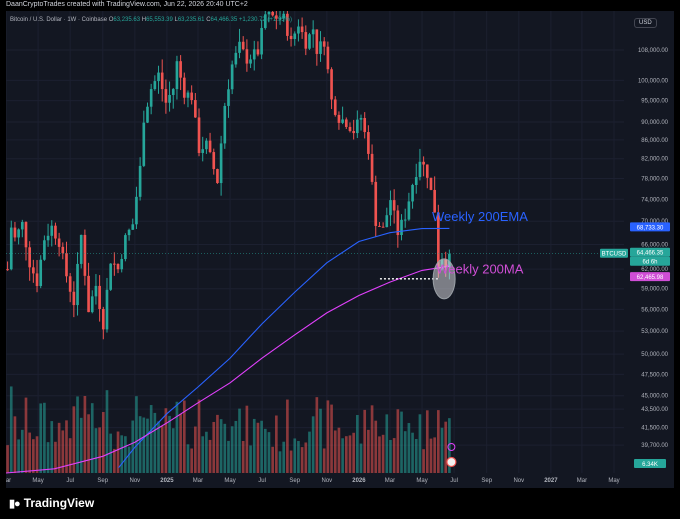 The width and height of the screenshot is (680, 519). Describe the element at coordinates (653, 81) in the screenshot. I see `price-tick-label: 100,000.00` at that location.